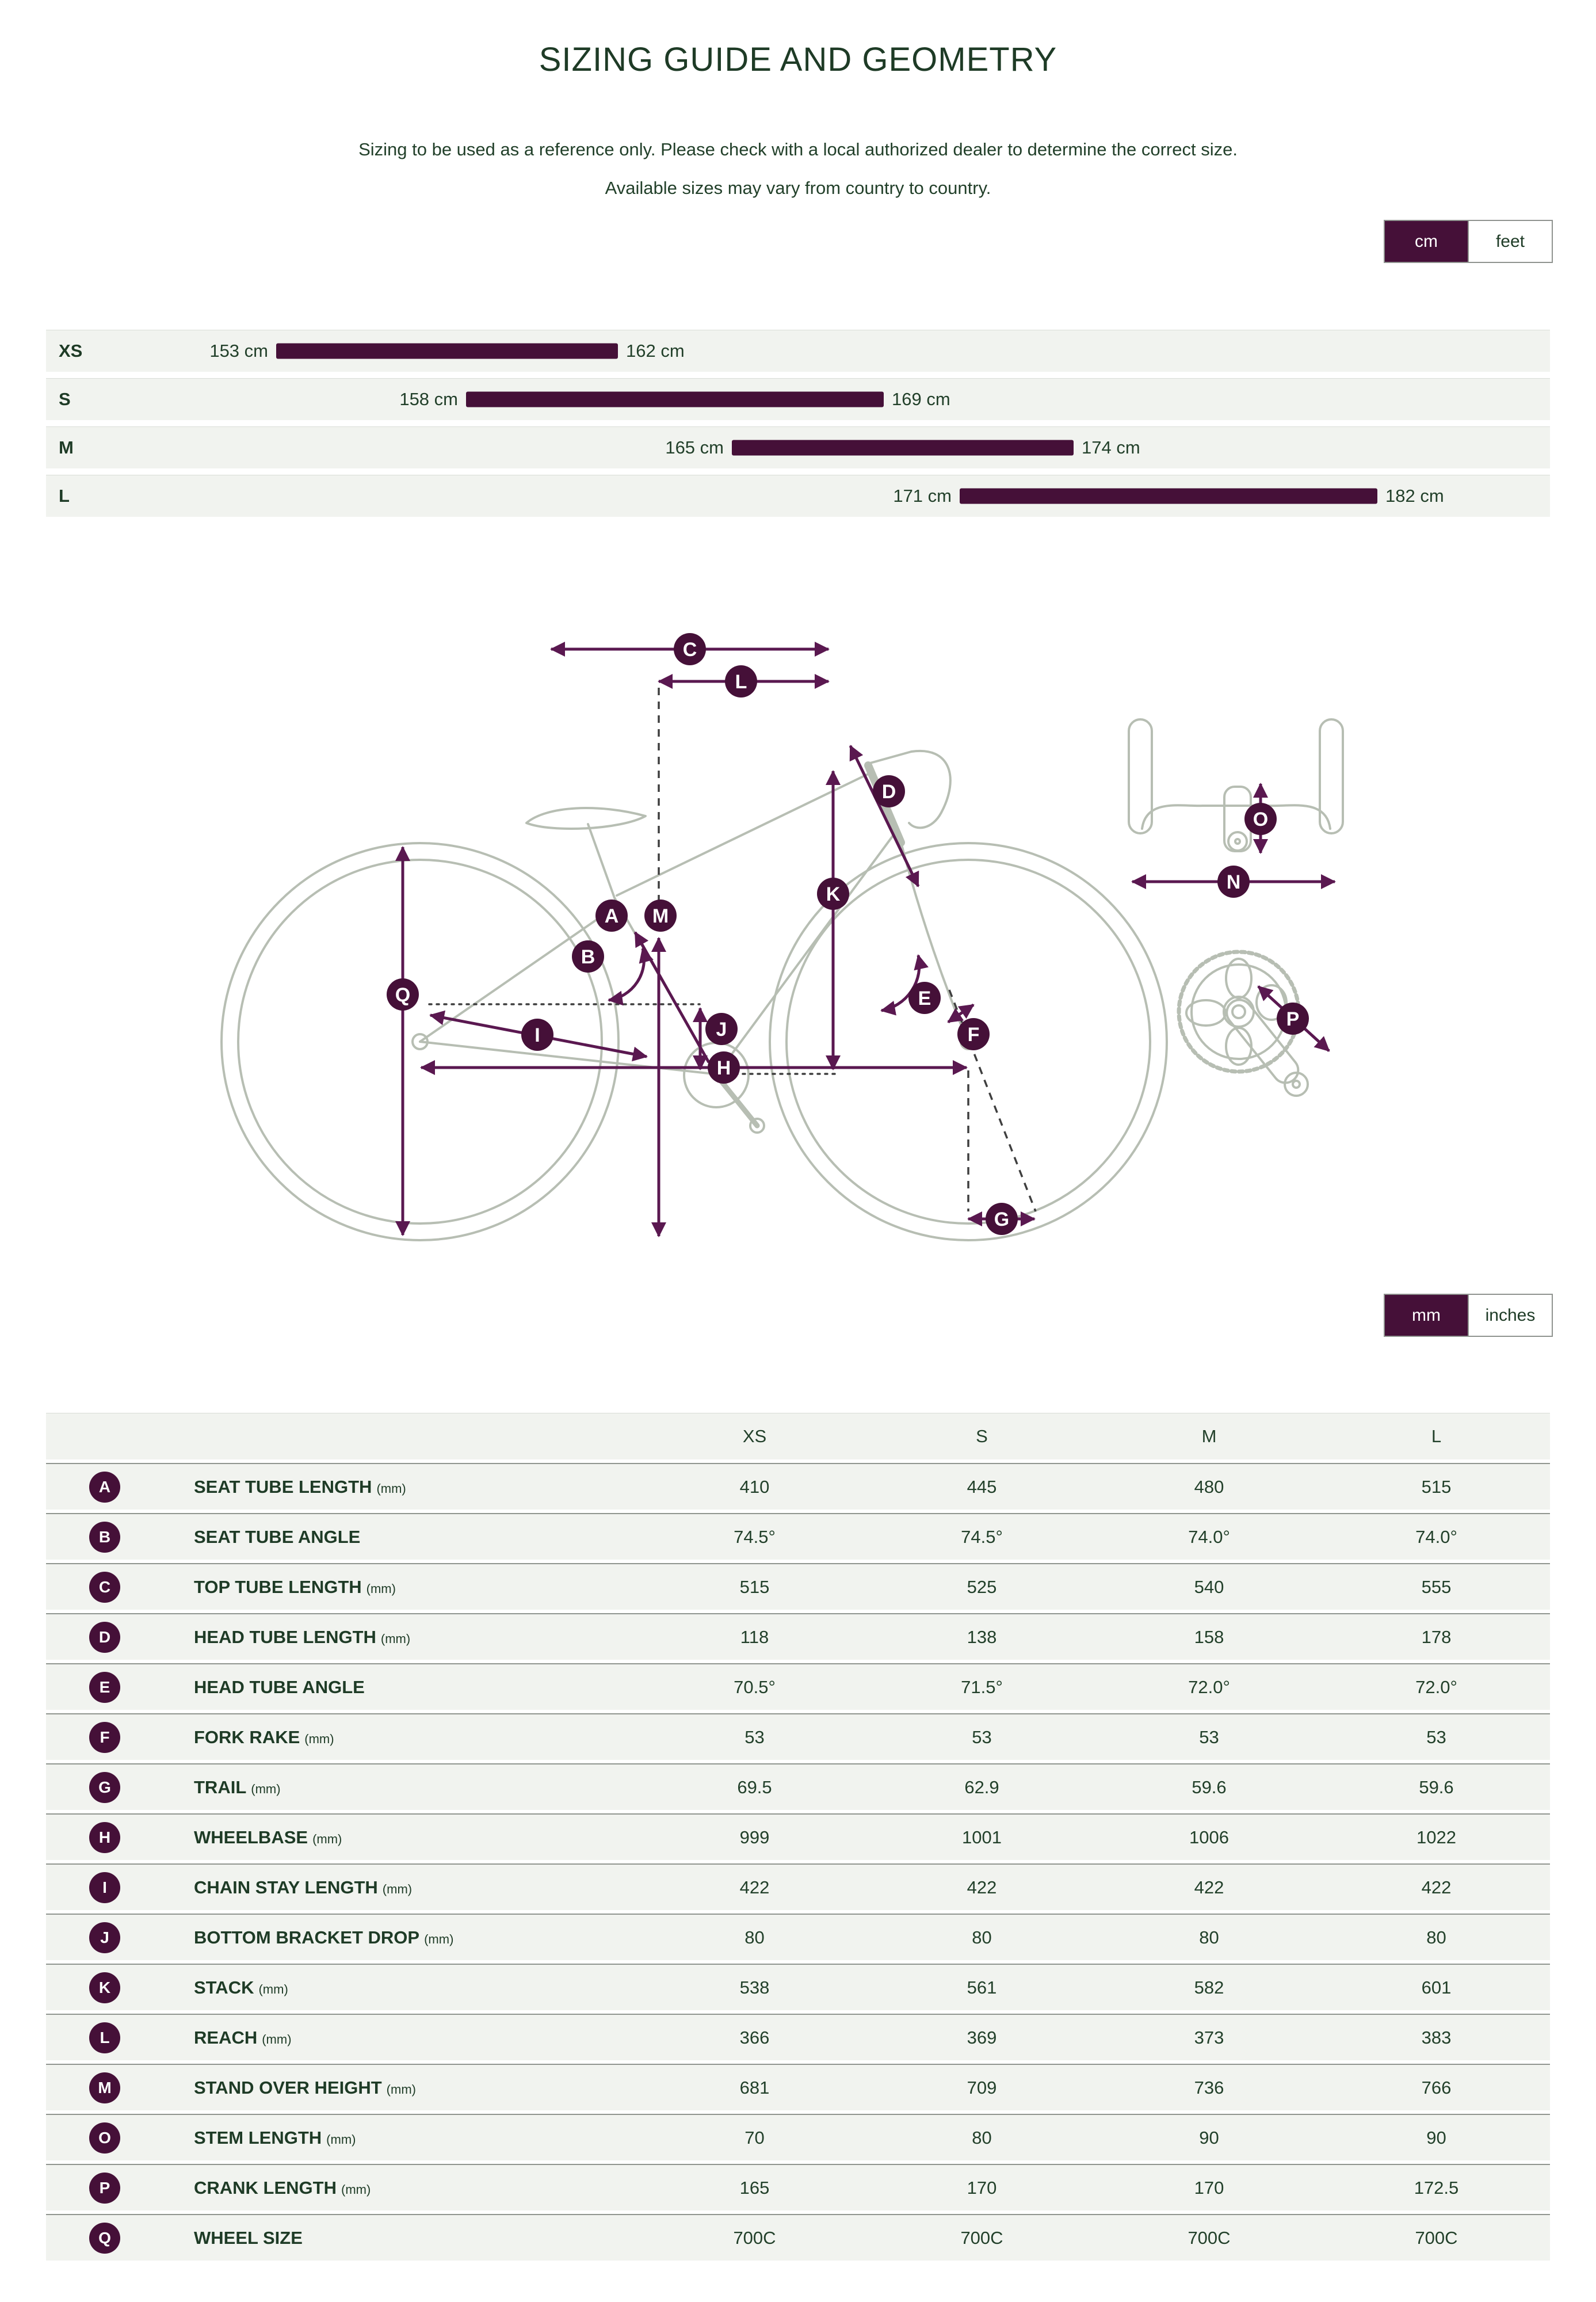 The image size is (1596, 2302). What do you see at coordinates (324, 1937) in the screenshot?
I see `row-label: BOTTOM BRACKET DROP (mm)` at bounding box center [324, 1937].